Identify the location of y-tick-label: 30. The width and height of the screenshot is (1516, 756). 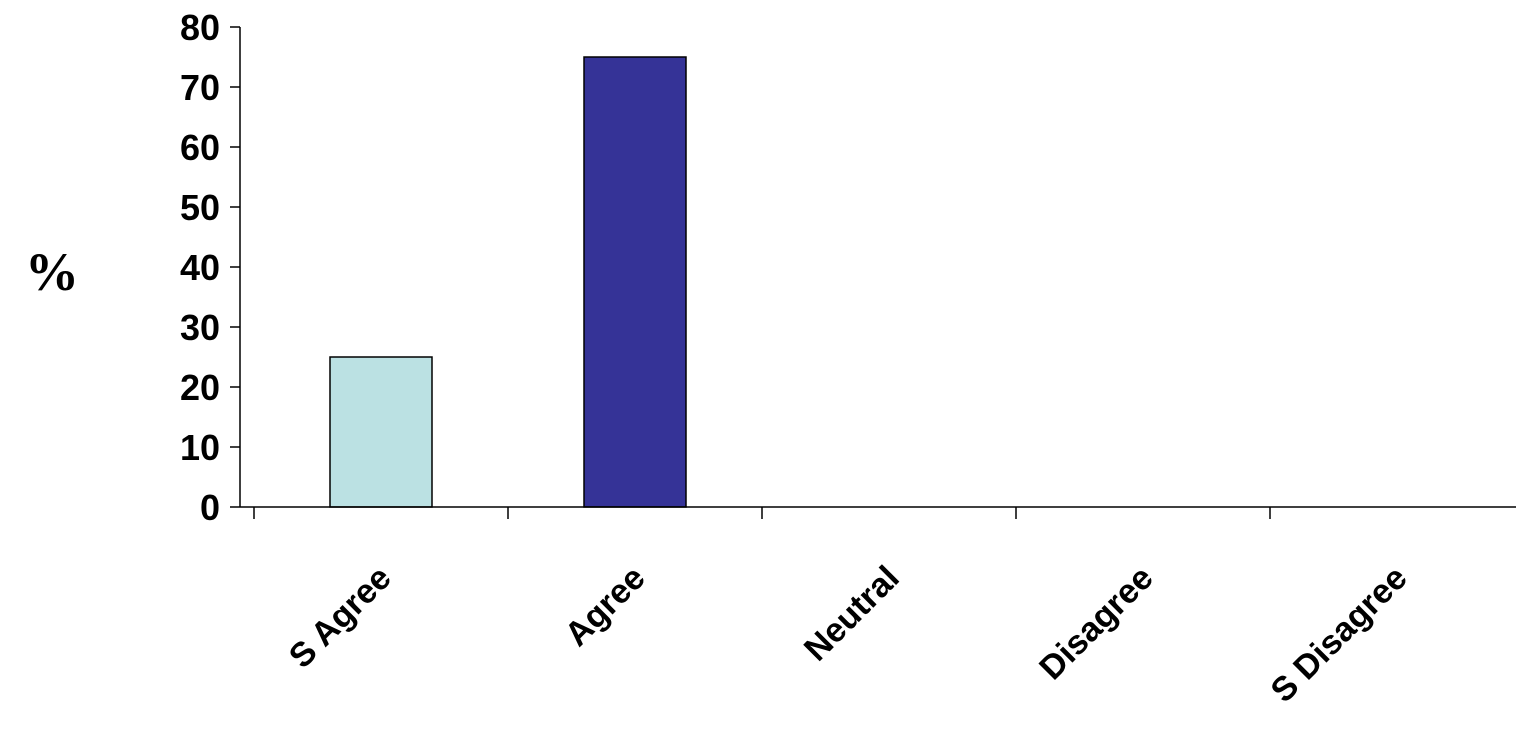
(200, 327).